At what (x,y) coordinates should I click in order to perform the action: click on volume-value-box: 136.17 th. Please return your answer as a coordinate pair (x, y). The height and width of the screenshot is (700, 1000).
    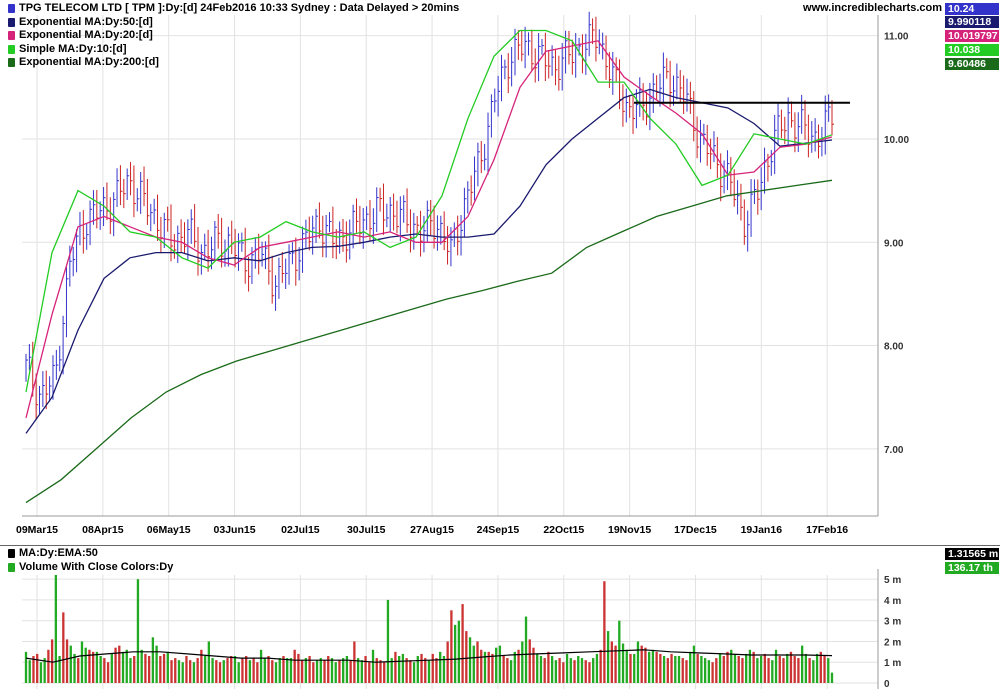
    Looking at the image, I should click on (972, 568).